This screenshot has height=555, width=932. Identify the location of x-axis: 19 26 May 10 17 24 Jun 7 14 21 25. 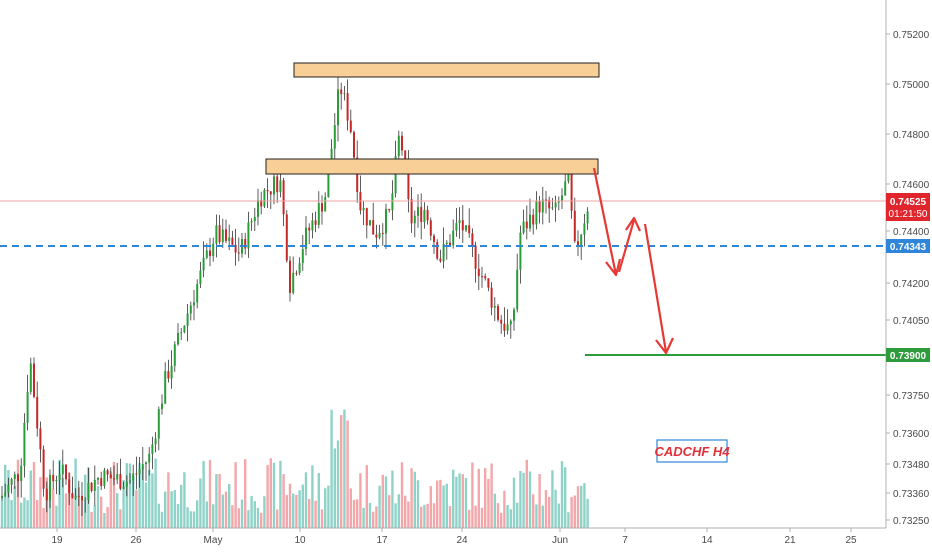
(454, 537).